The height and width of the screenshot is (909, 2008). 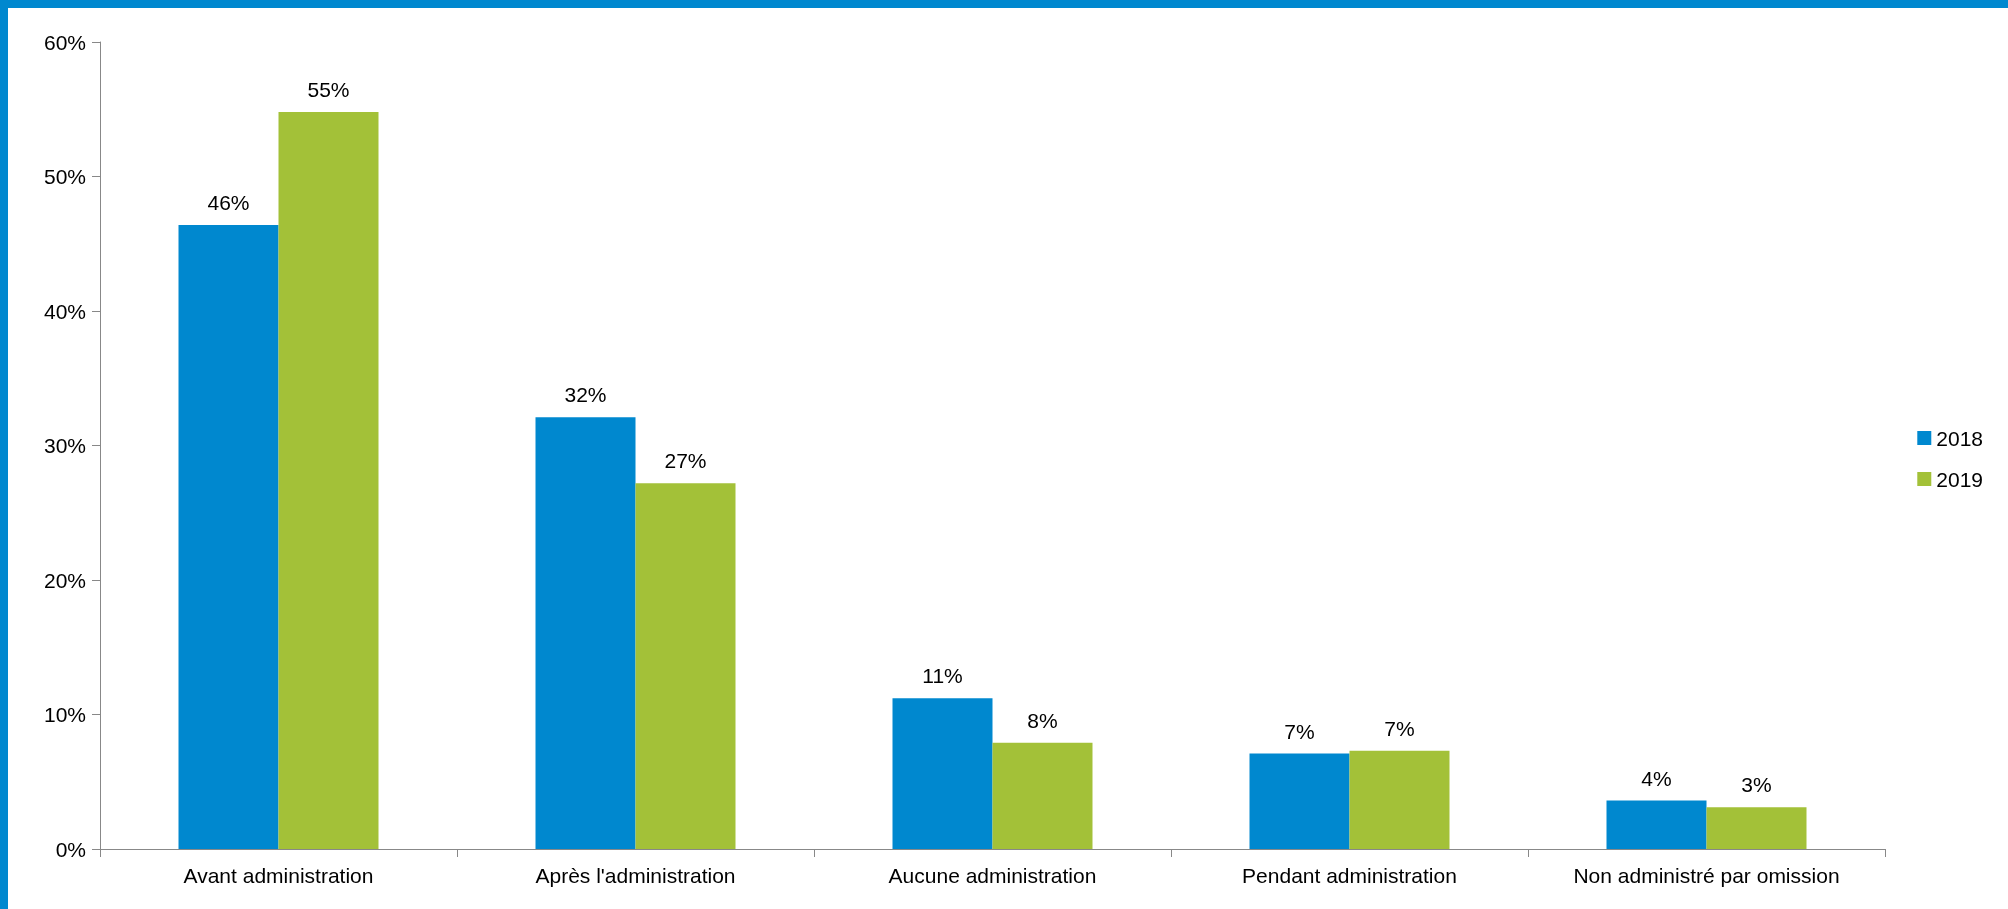 What do you see at coordinates (64, 580) in the screenshot?
I see `y-tick-label: 20%` at bounding box center [64, 580].